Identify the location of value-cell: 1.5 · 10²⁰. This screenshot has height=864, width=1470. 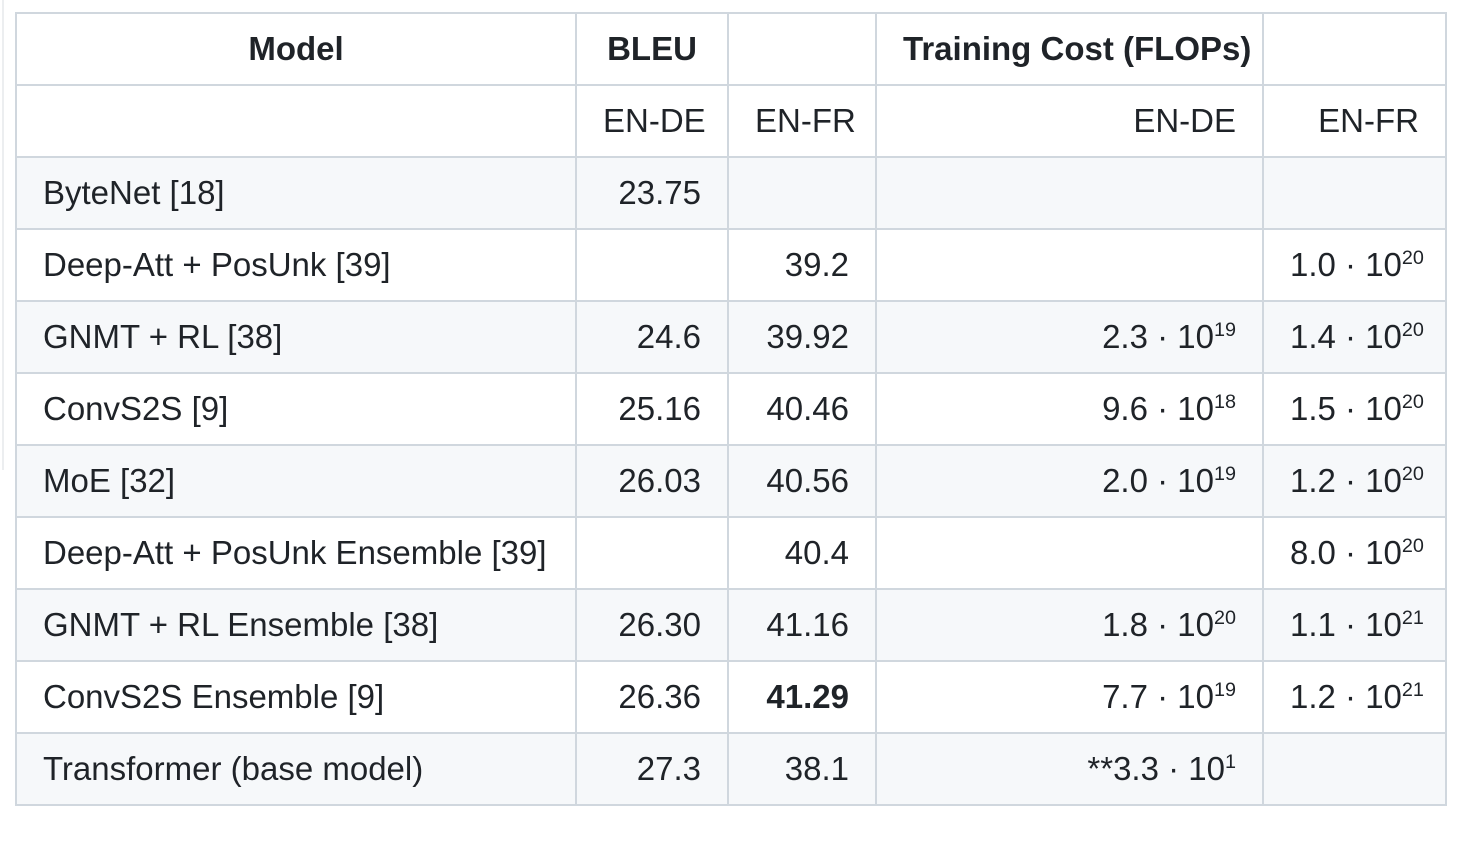
(1354, 409).